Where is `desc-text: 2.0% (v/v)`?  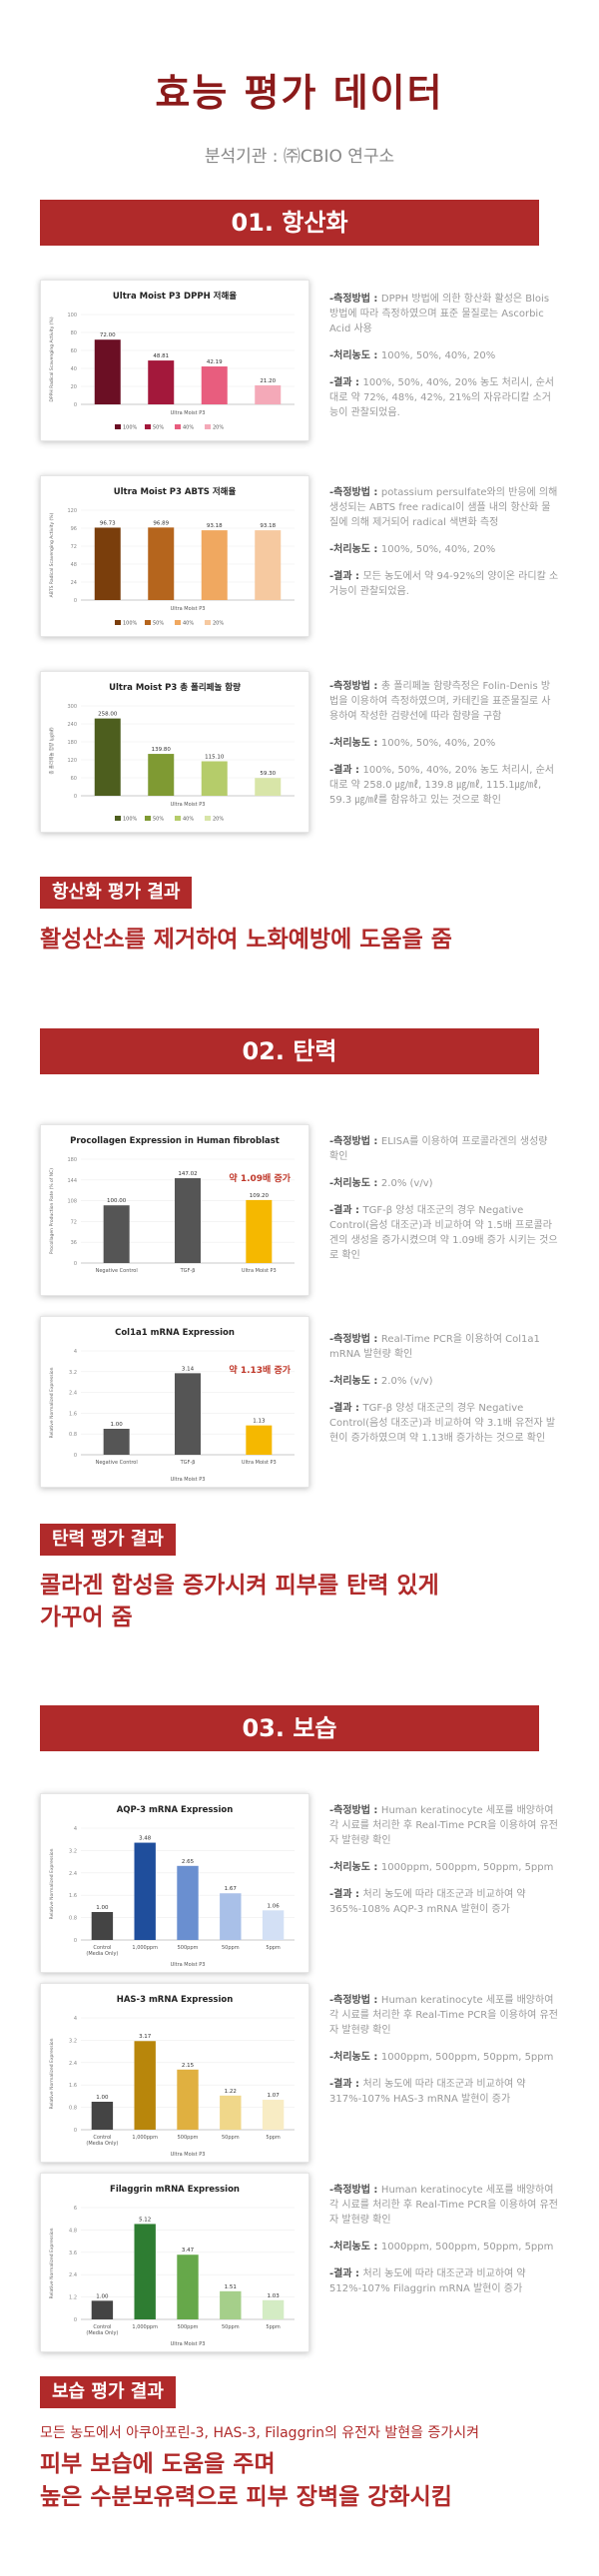
desc-text: 2.0% (v/v) is located at coordinates (406, 1381).